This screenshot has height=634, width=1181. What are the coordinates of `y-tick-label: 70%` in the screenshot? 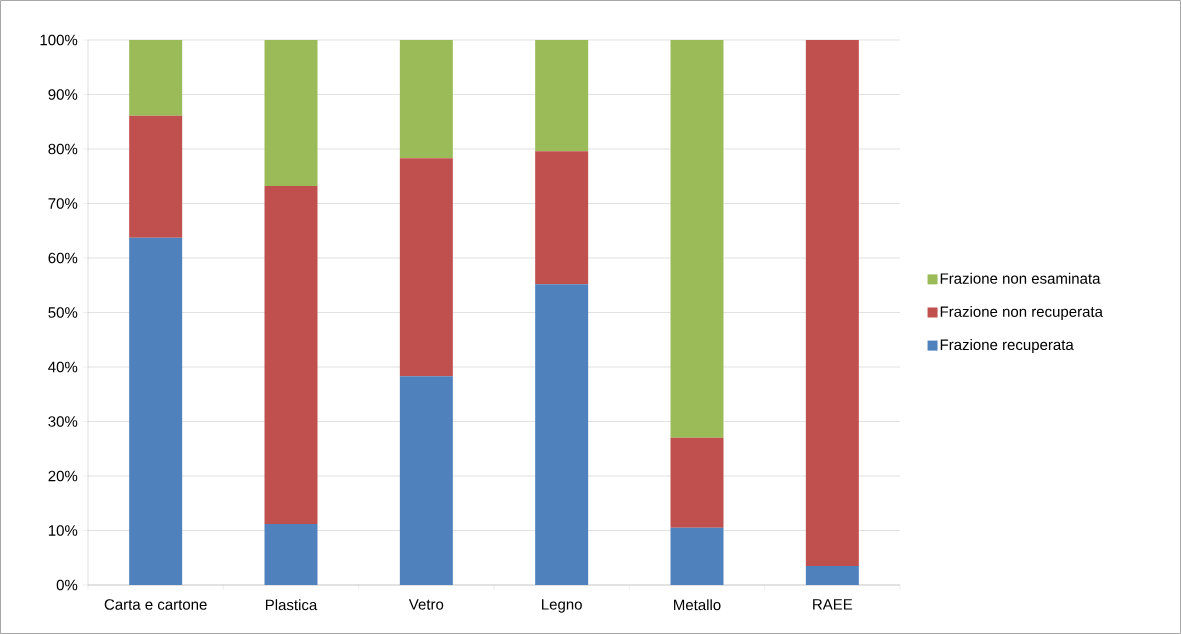 It's located at (63, 203).